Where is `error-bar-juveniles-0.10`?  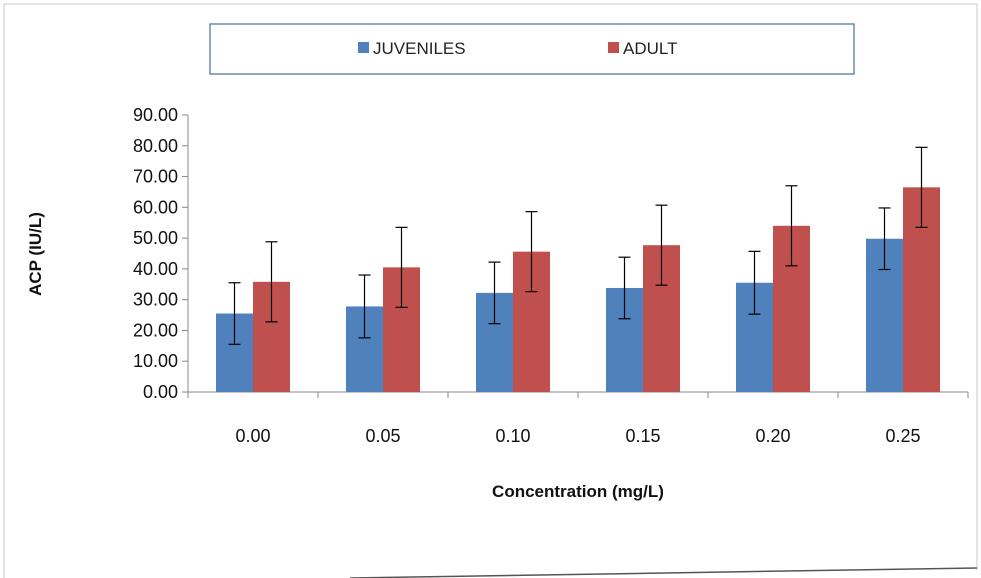 error-bar-juveniles-0.10 is located at coordinates (494, 293).